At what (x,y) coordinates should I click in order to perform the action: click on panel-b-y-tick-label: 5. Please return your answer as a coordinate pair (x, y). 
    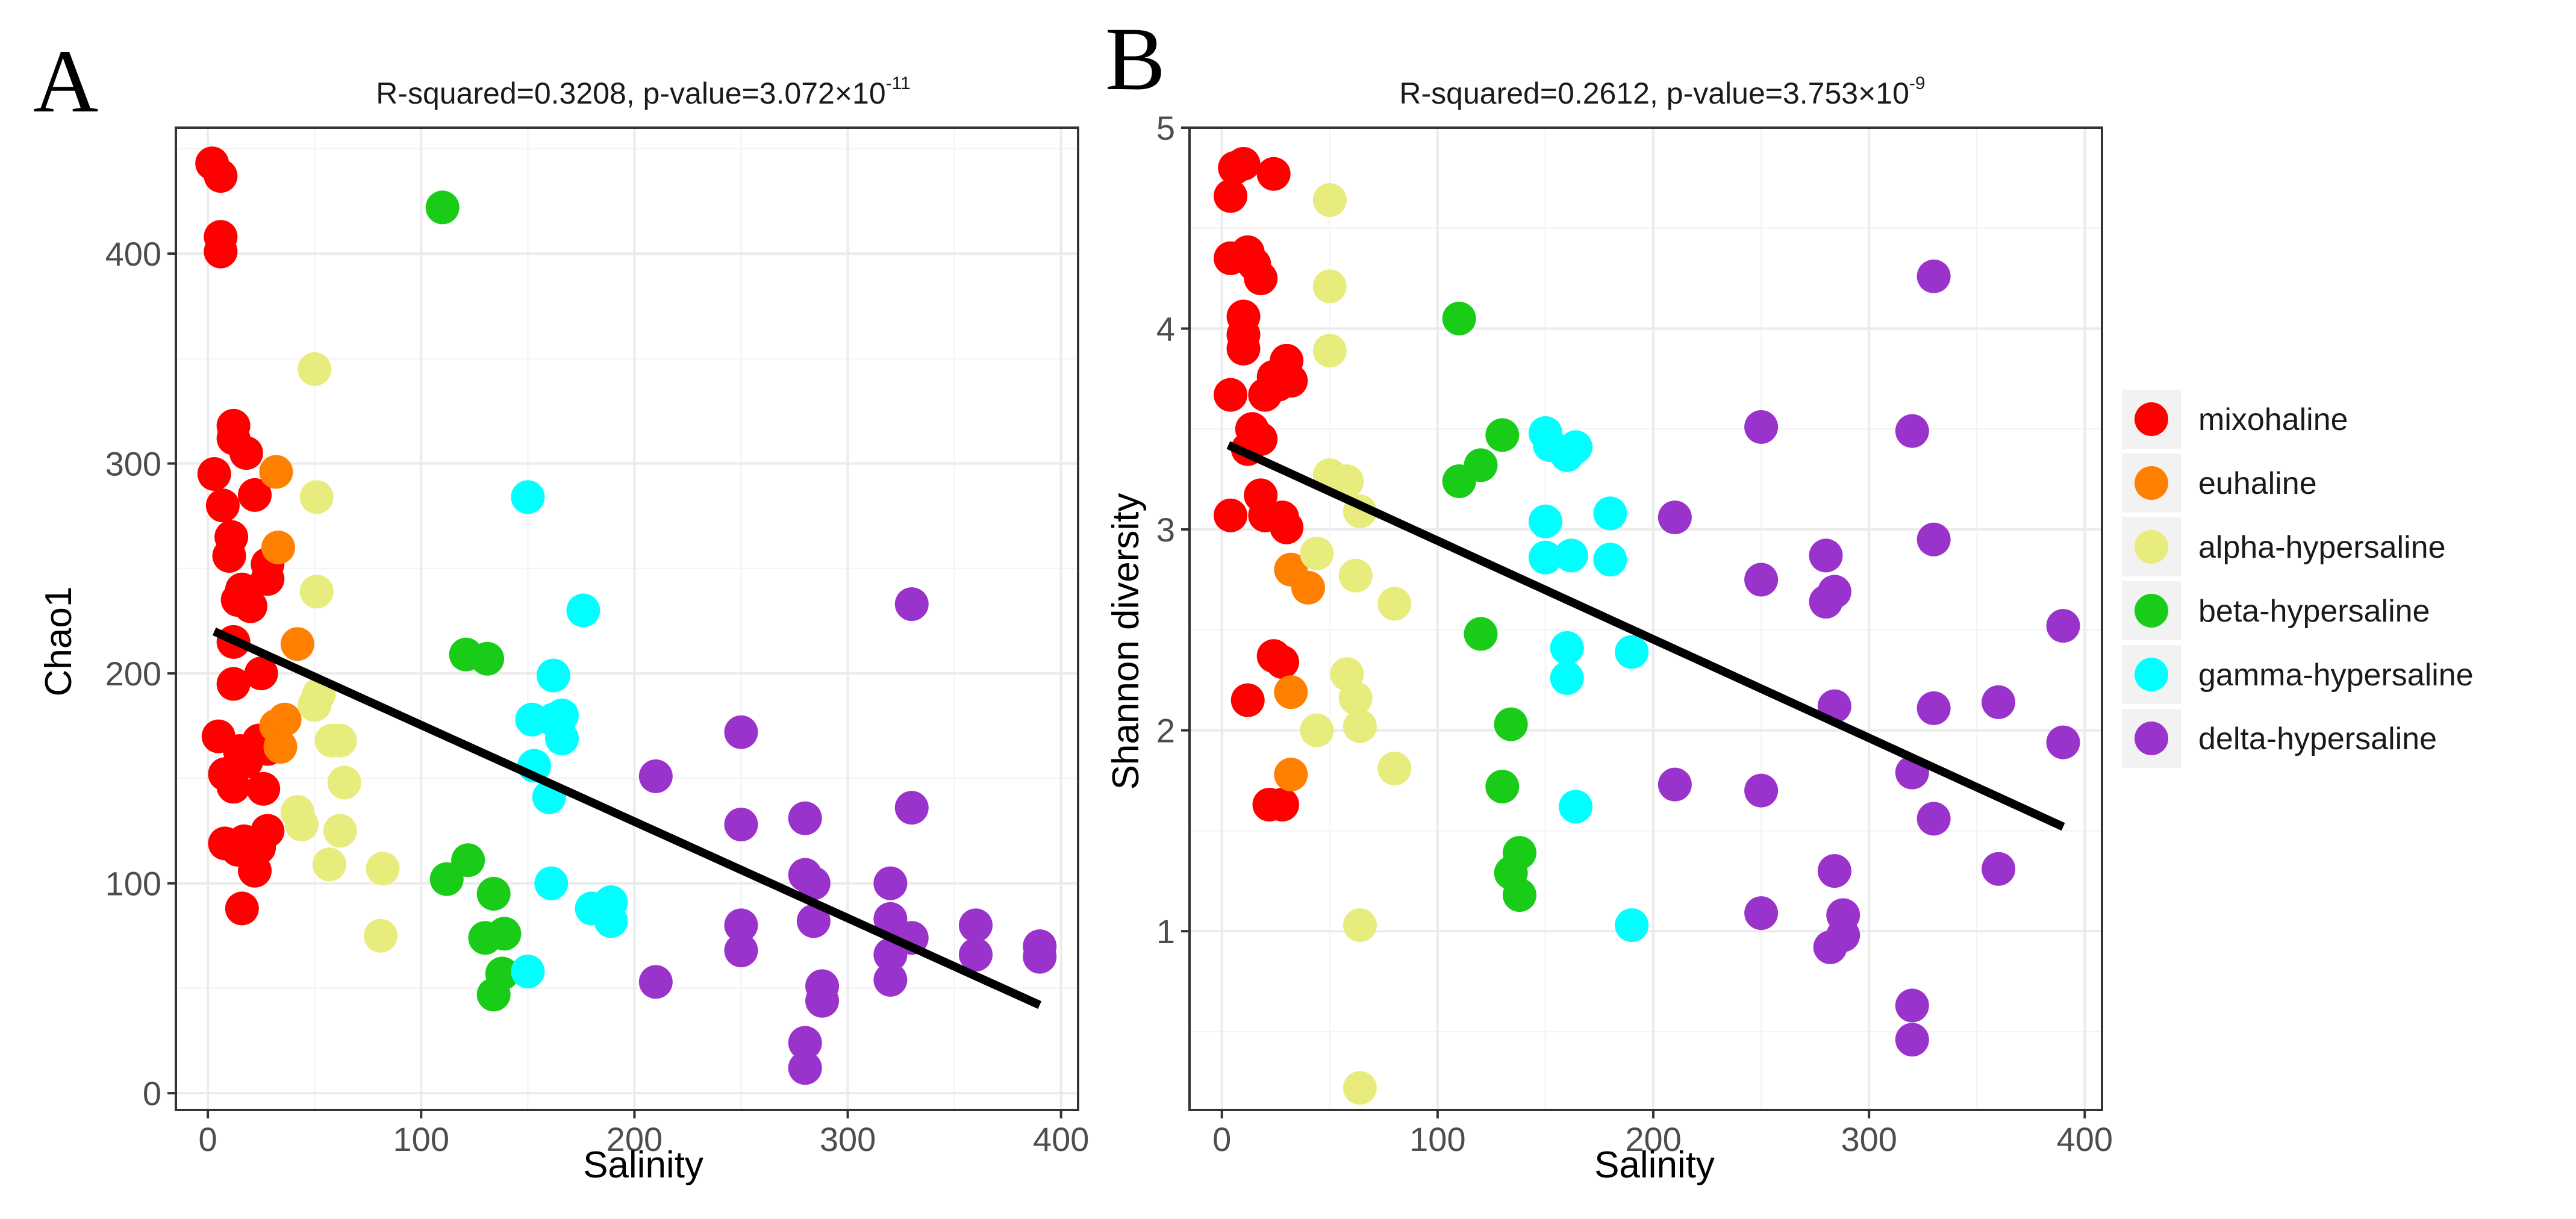
    Looking at the image, I should click on (1165, 128).